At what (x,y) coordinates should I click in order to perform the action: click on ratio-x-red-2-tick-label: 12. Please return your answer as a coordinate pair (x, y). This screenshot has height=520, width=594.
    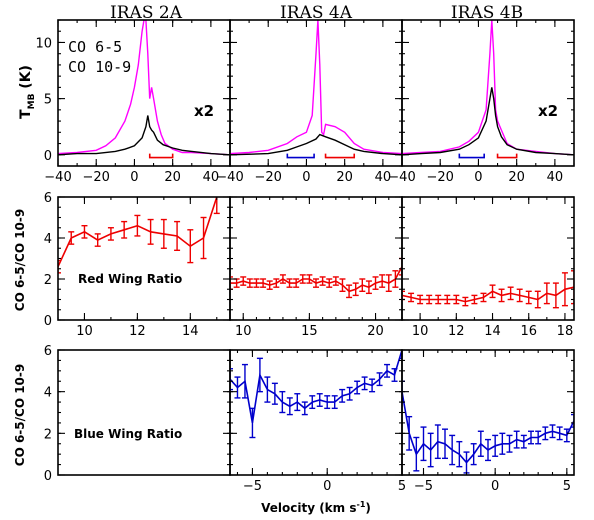
    Looking at the image, I should click on (456, 331).